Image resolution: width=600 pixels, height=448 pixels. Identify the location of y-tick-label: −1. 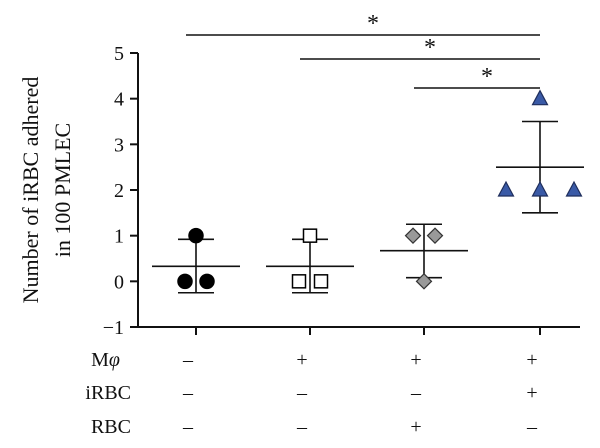
(113, 328).